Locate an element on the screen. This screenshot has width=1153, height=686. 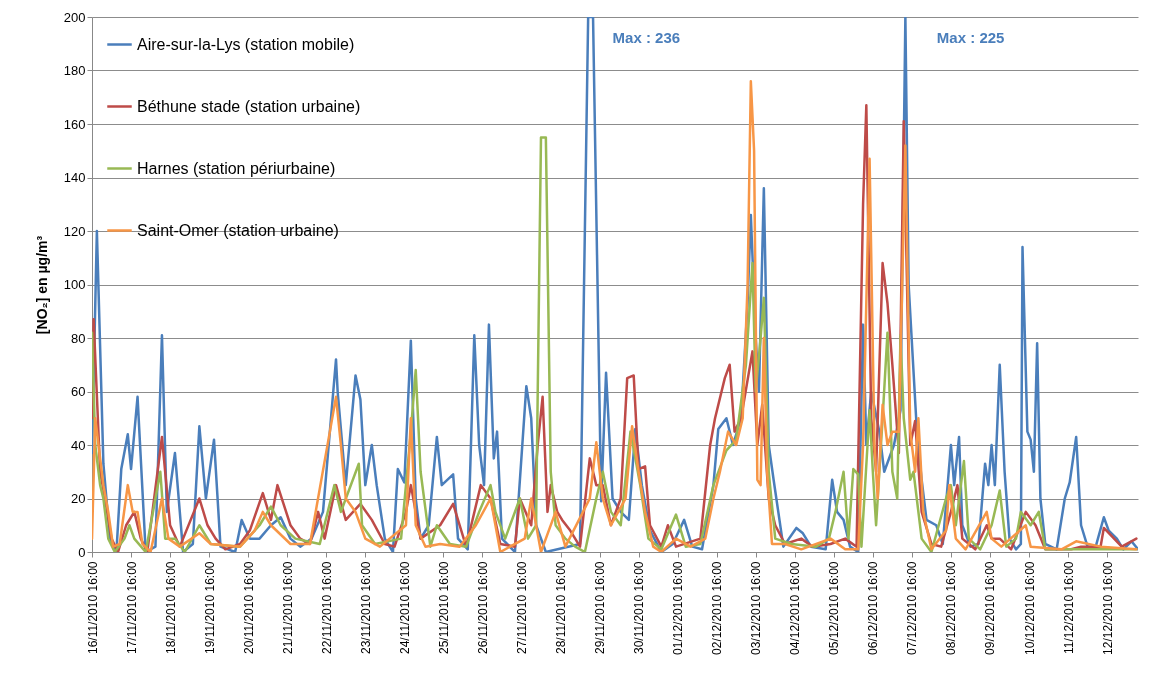
x-tick-label: 23/11/2010 16:00 is located at coordinates (365, 608).